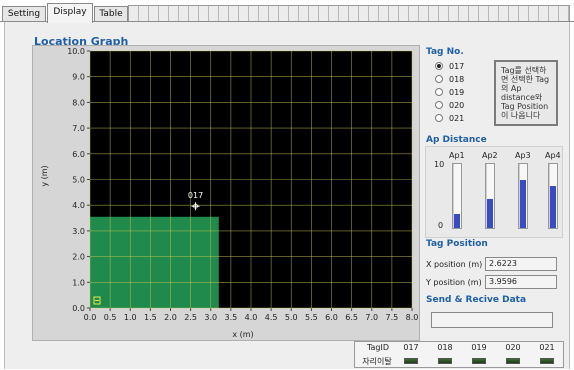  I want to click on send-receive-title: Send & Recive Data, so click(476, 300).